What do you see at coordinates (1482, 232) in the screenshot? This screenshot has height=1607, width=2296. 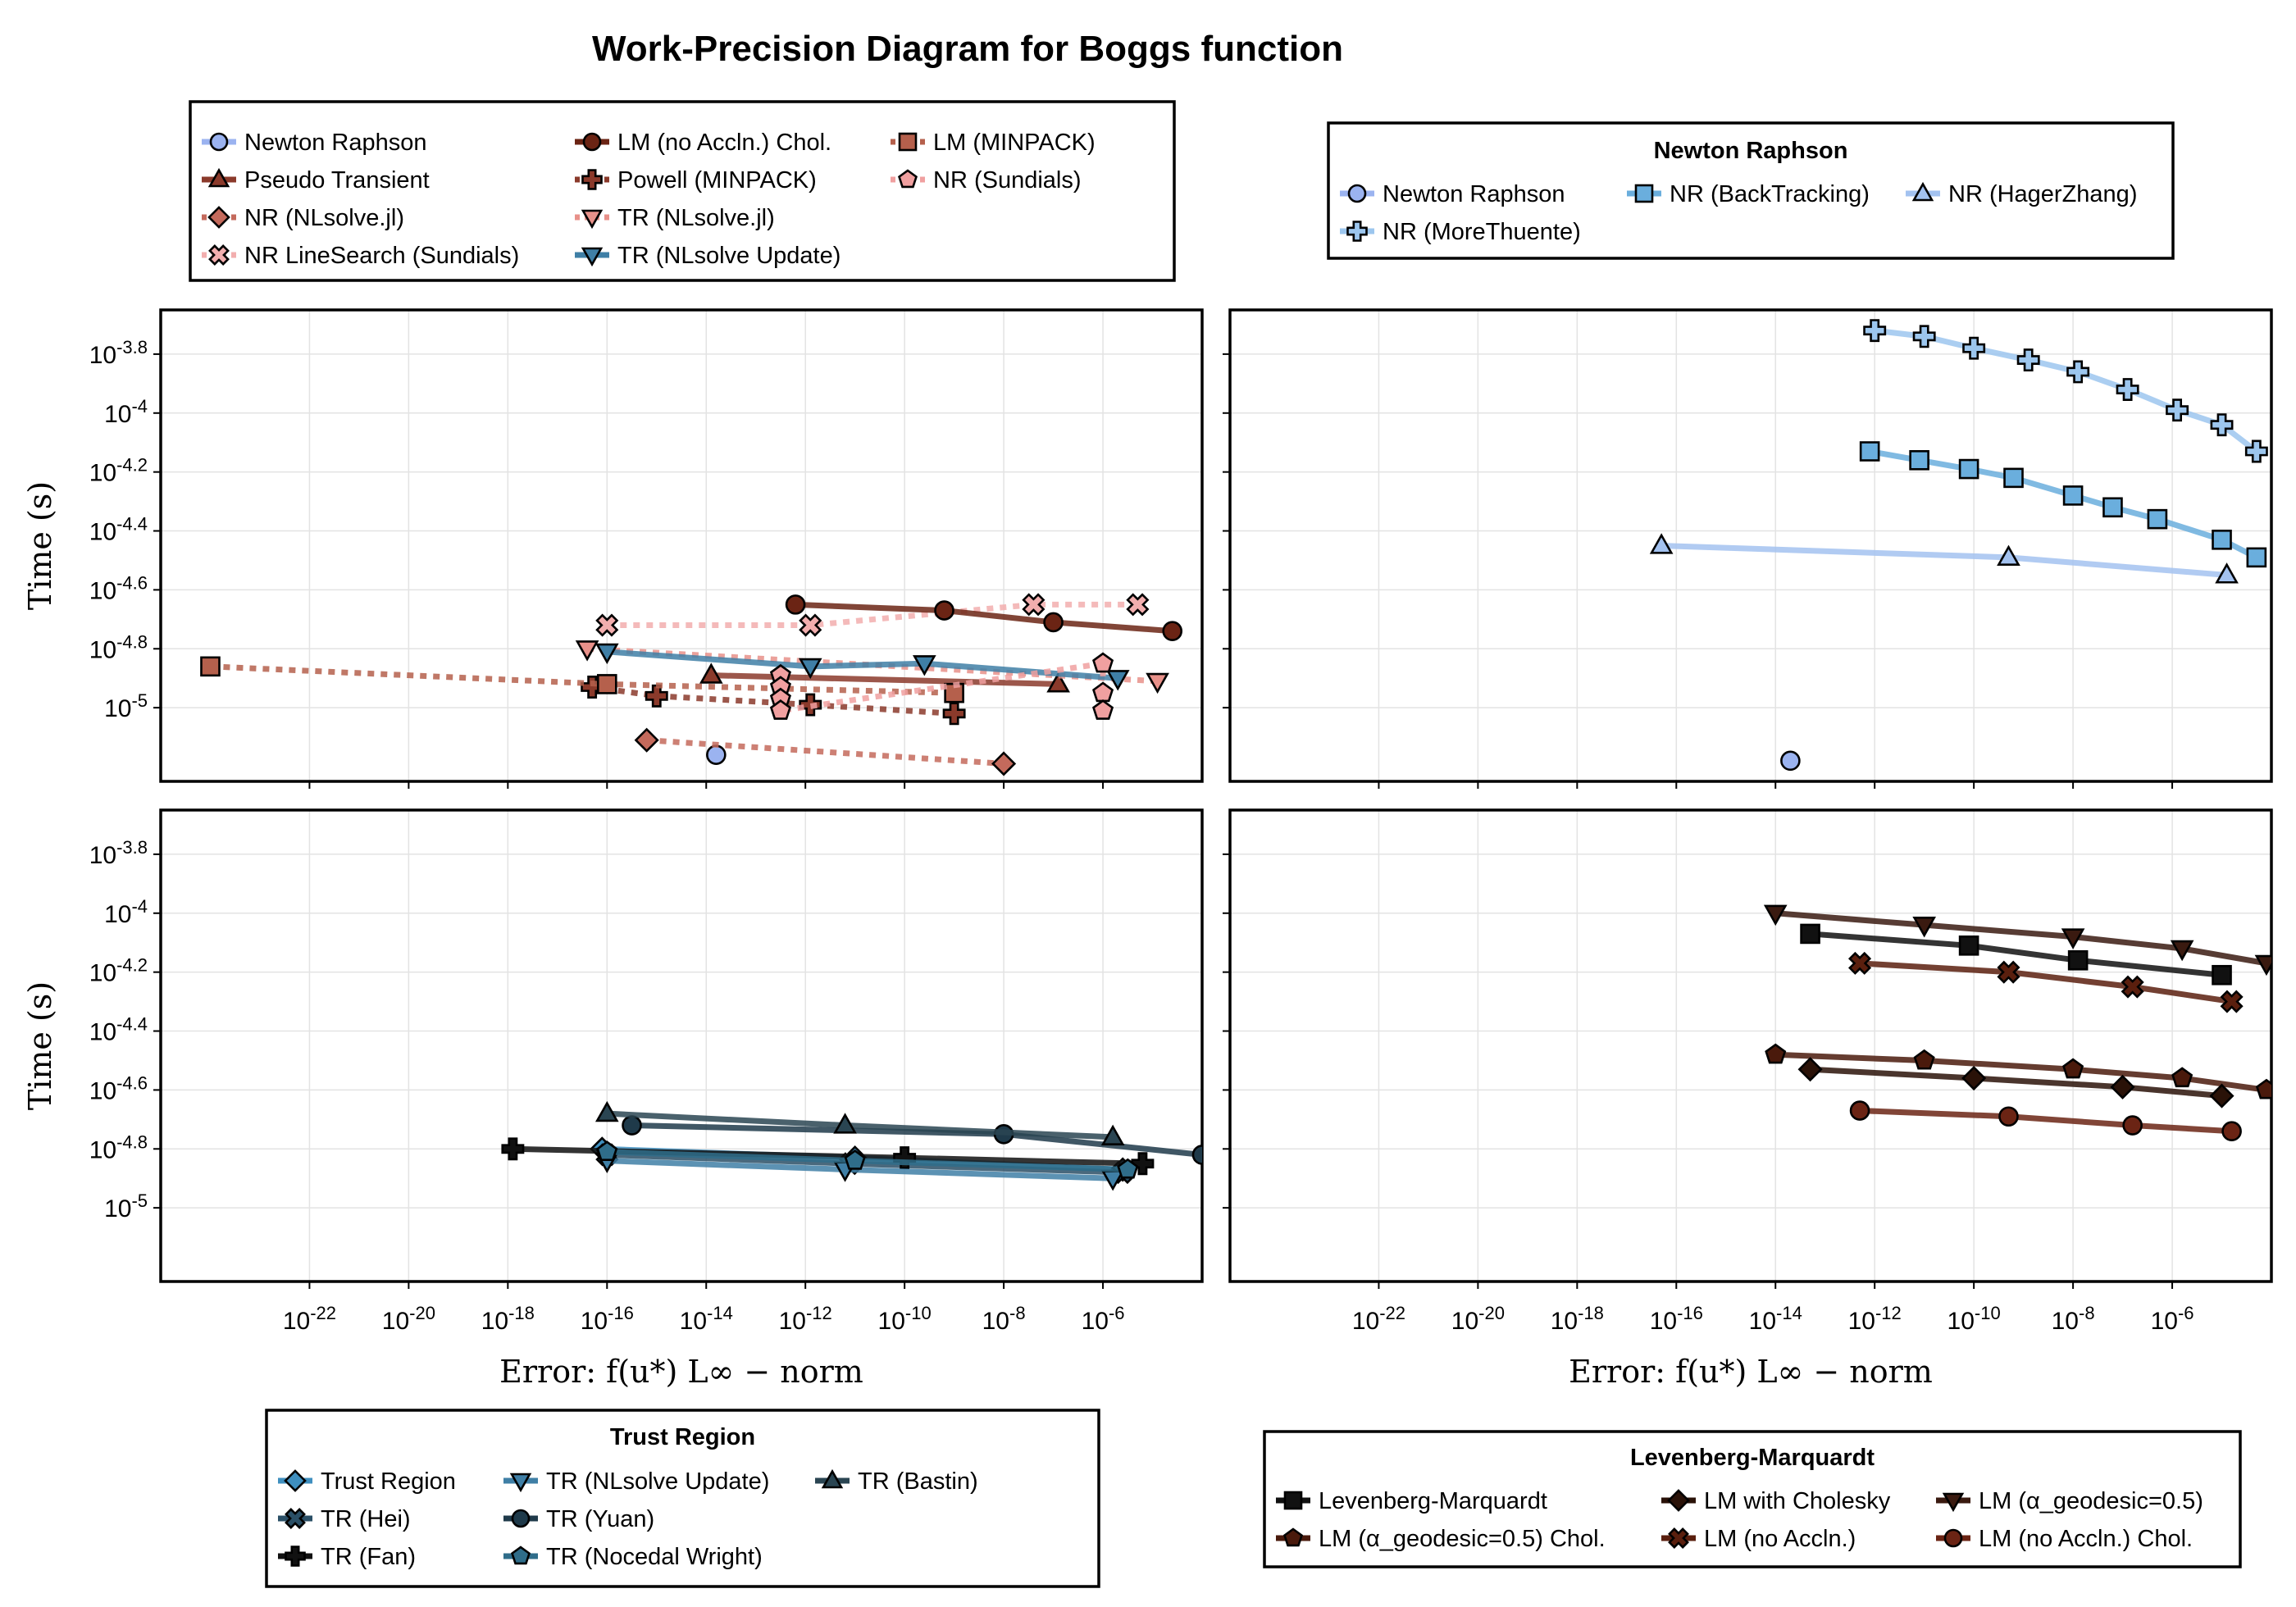 I see `legend-label: NR (MoreThuente)` at bounding box center [1482, 232].